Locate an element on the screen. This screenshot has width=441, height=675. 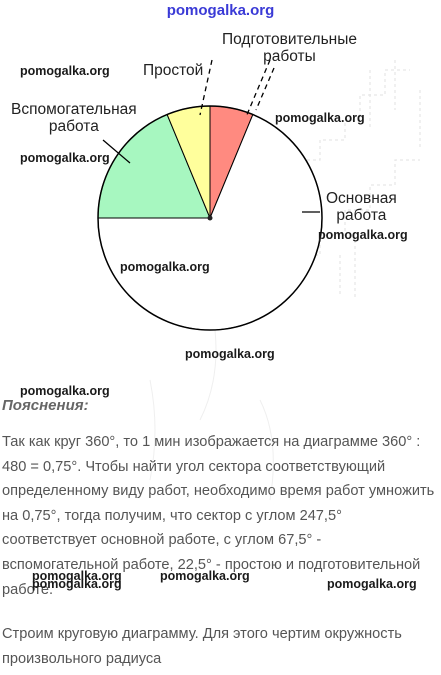
slice-label-prep-line1: Подготовительные is located at coordinates (289, 39).